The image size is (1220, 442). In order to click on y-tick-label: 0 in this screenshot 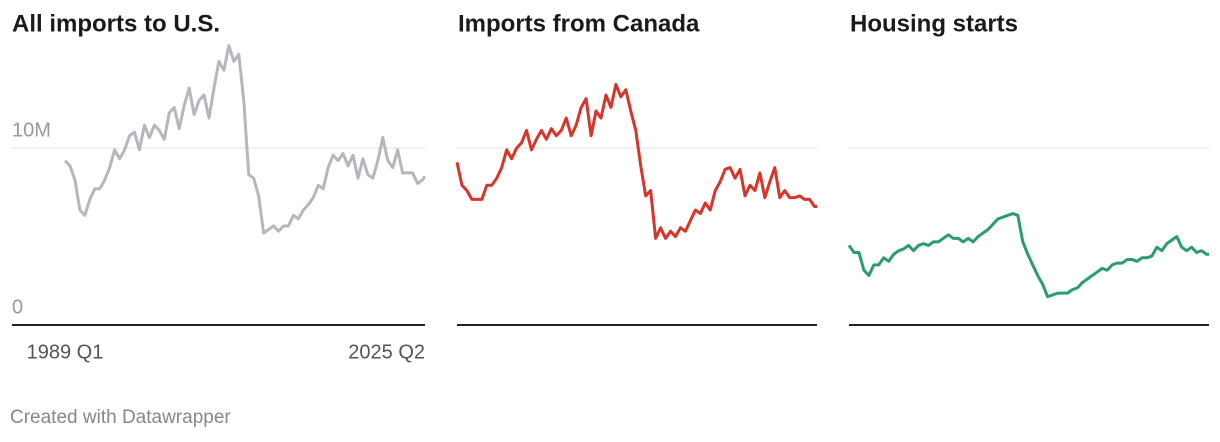, I will do `click(17, 307)`.